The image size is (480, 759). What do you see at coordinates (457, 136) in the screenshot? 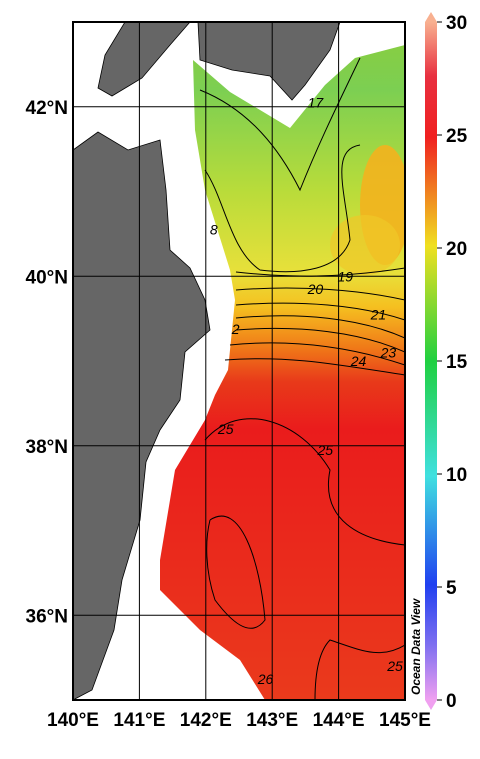
I see `colorbar-label: 25` at bounding box center [457, 136].